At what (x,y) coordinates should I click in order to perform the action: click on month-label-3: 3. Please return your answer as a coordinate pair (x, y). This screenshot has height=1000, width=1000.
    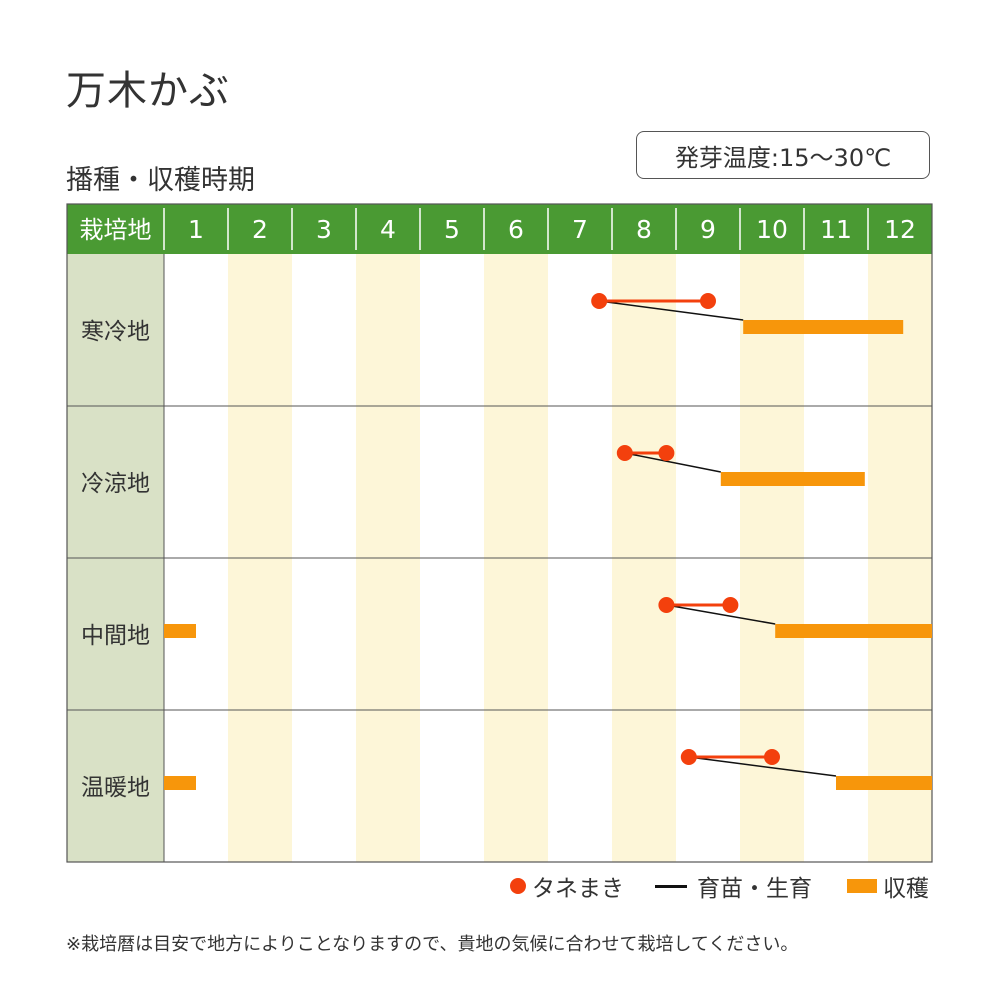
    Looking at the image, I should click on (324, 229).